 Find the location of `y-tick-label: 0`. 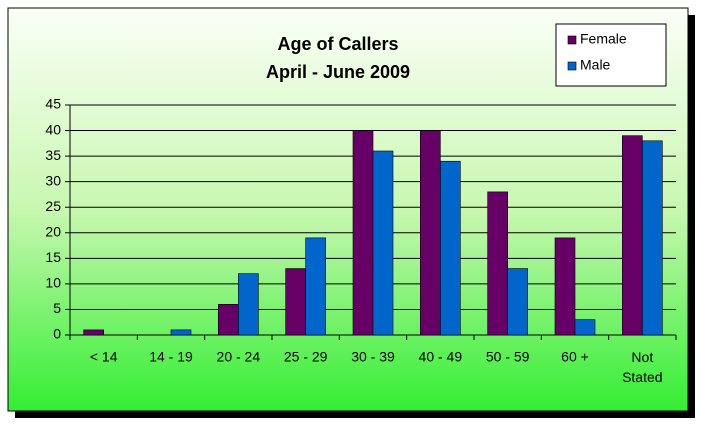

y-tick-label: 0 is located at coordinates (57, 334).